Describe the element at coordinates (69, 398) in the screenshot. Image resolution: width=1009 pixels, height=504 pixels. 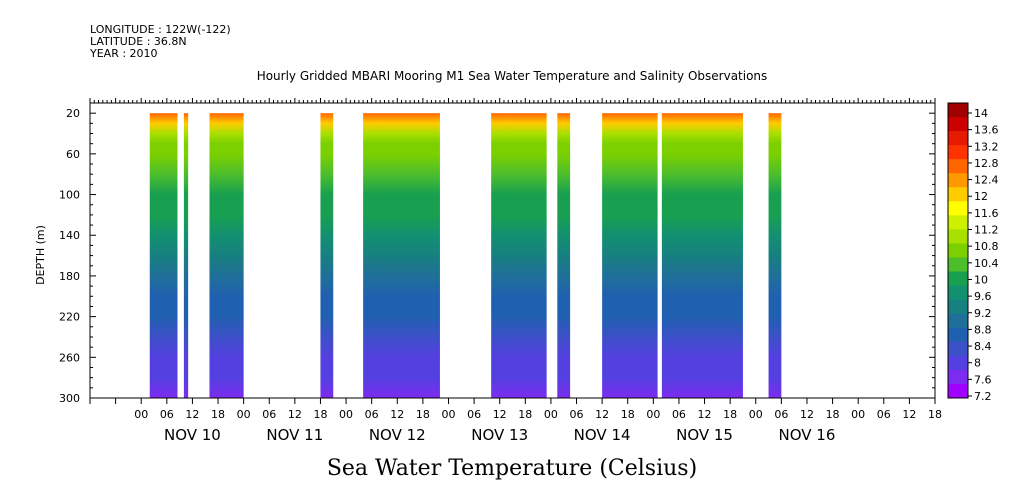
I see `y-tick-label: 300` at that location.